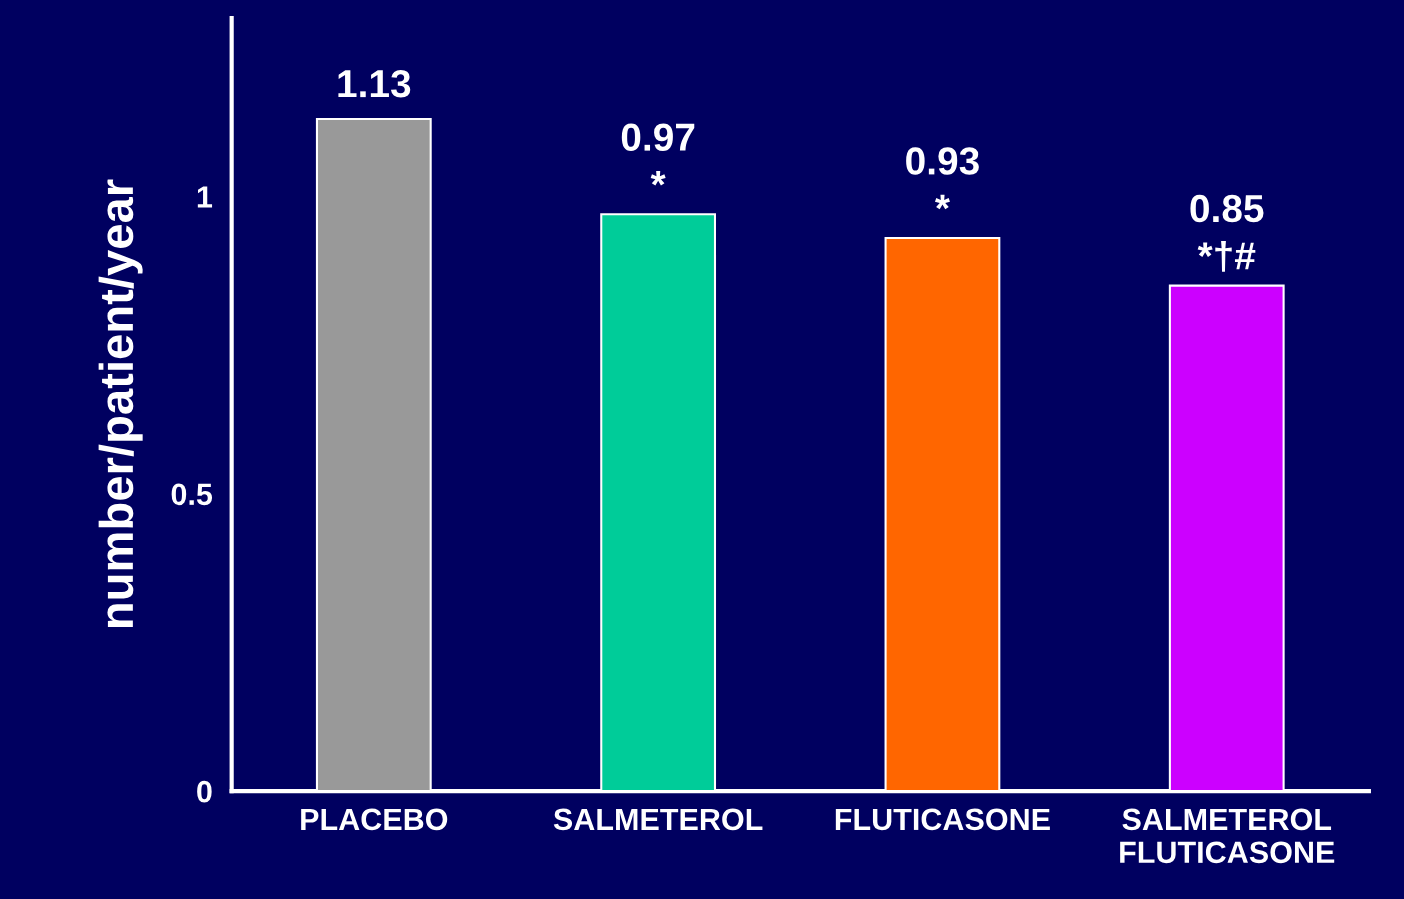 This screenshot has height=899, width=1404. I want to click on data-label: 1.13, so click(374, 83).